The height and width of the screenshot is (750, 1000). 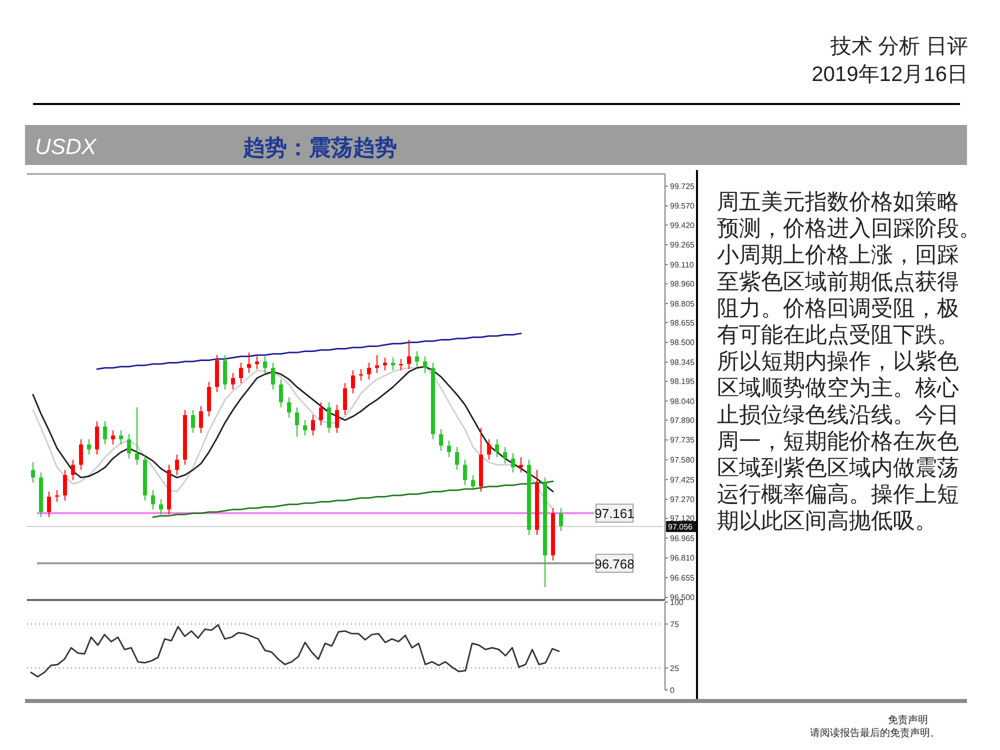 What do you see at coordinates (683, 343) in the screenshot?
I see `y-tick-label: 98.500` at bounding box center [683, 343].